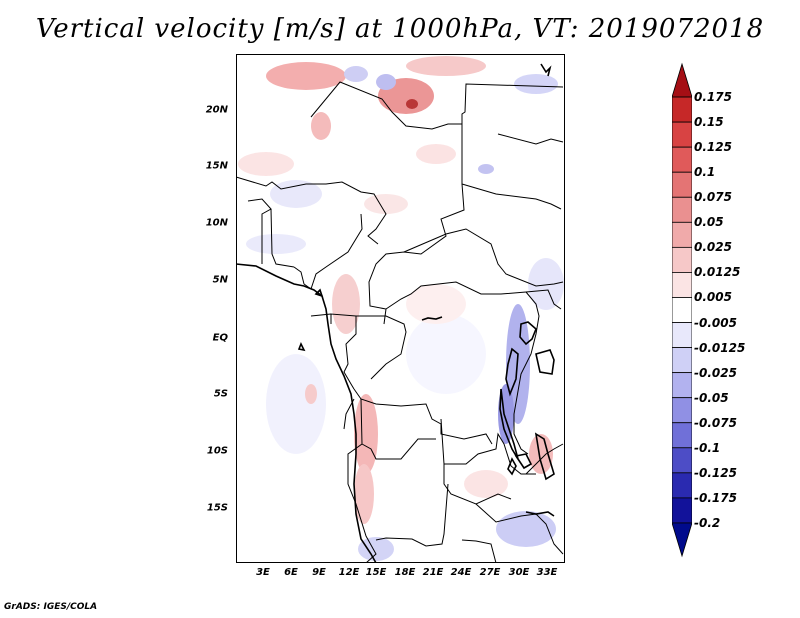  Describe the element at coordinates (220, 394) in the screenshot. I see `lat-label: 5S` at that location.